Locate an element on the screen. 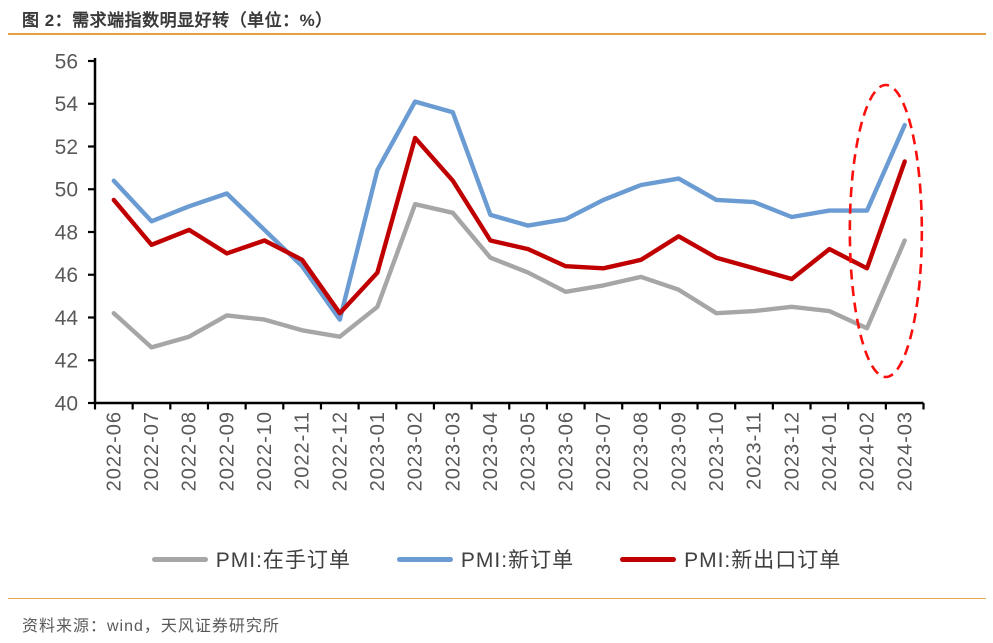  highlight-ellipse-annotation is located at coordinates (886, 231).